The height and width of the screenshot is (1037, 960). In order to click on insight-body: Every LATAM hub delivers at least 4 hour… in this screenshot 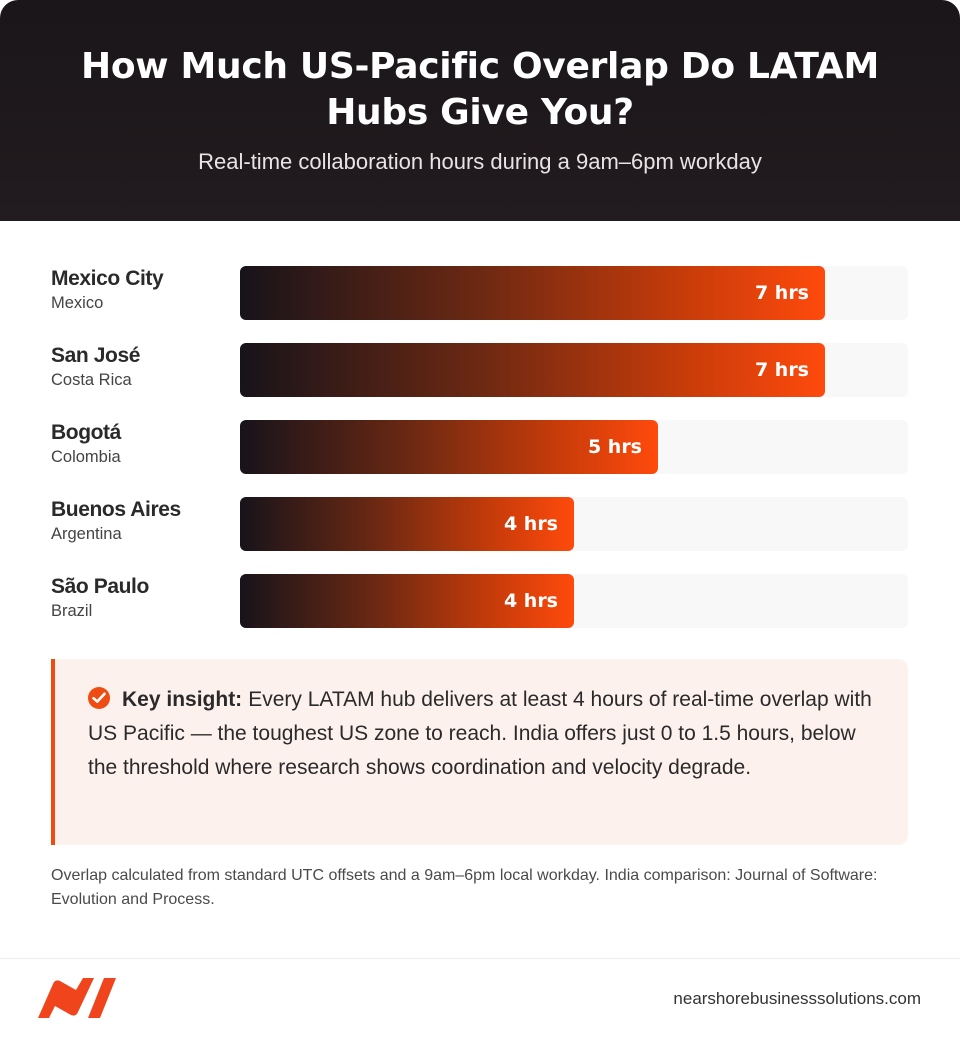, I will do `click(480, 733)`.